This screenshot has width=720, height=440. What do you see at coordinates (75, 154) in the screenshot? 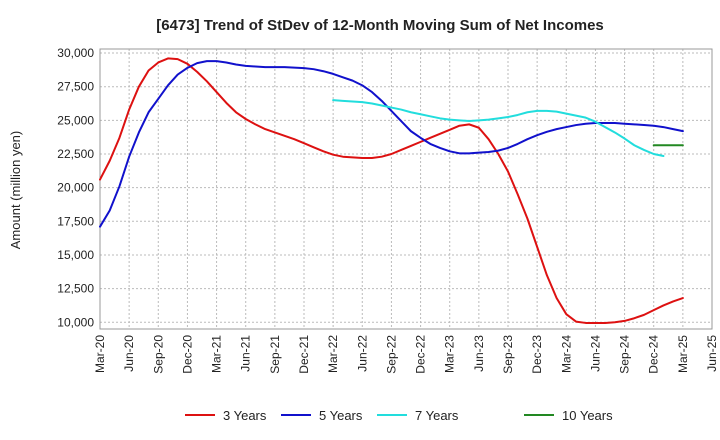
I see `y-tick-label: 22,500` at bounding box center [75, 154].